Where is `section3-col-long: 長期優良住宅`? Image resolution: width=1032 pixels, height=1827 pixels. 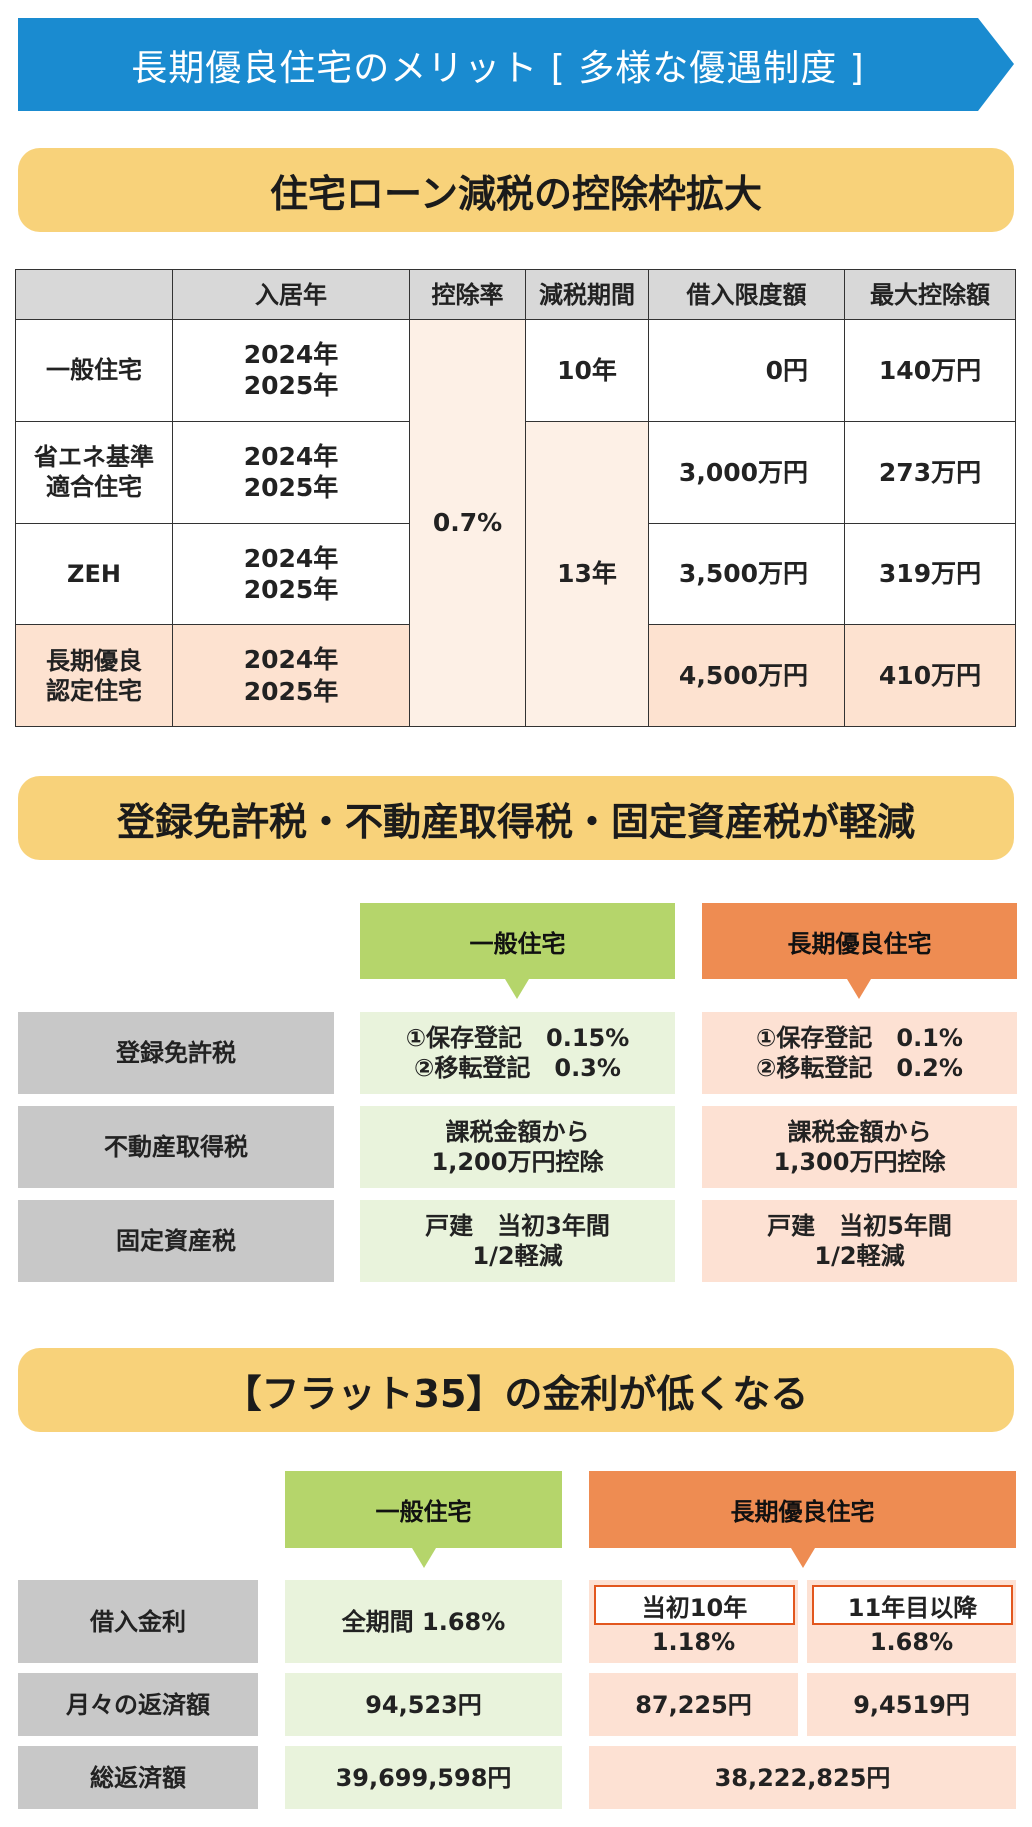 section3-col-long: 長期優良住宅 is located at coordinates (802, 1509).